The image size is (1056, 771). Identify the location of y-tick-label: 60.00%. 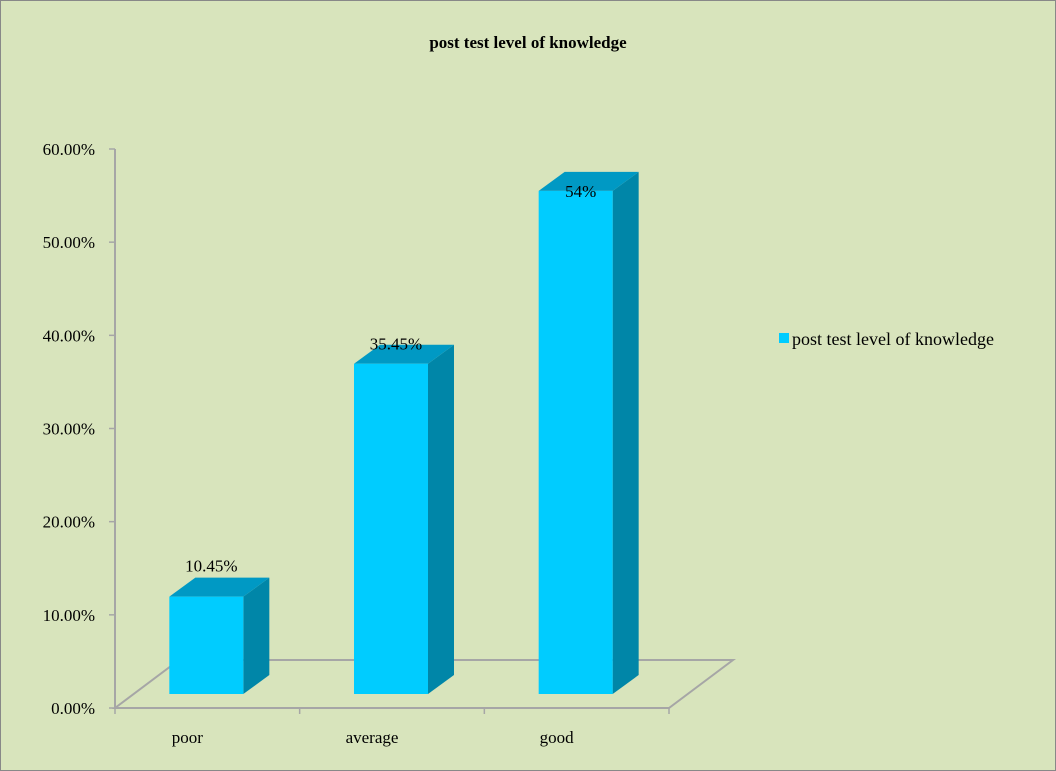
(69, 149).